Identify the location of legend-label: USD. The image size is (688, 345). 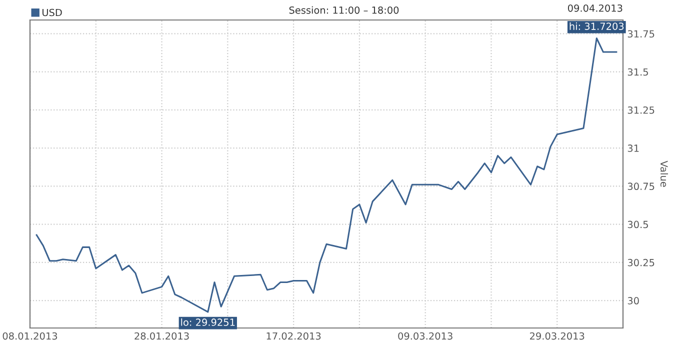
(52, 12).